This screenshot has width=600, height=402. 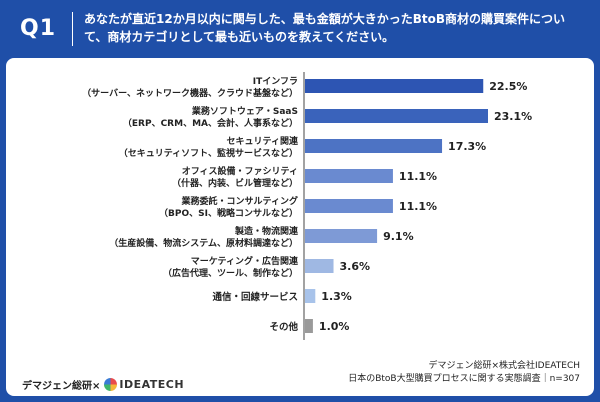 I want to click on footer-brand: デマジェン総研× IDEATECH, so click(x=103, y=384).